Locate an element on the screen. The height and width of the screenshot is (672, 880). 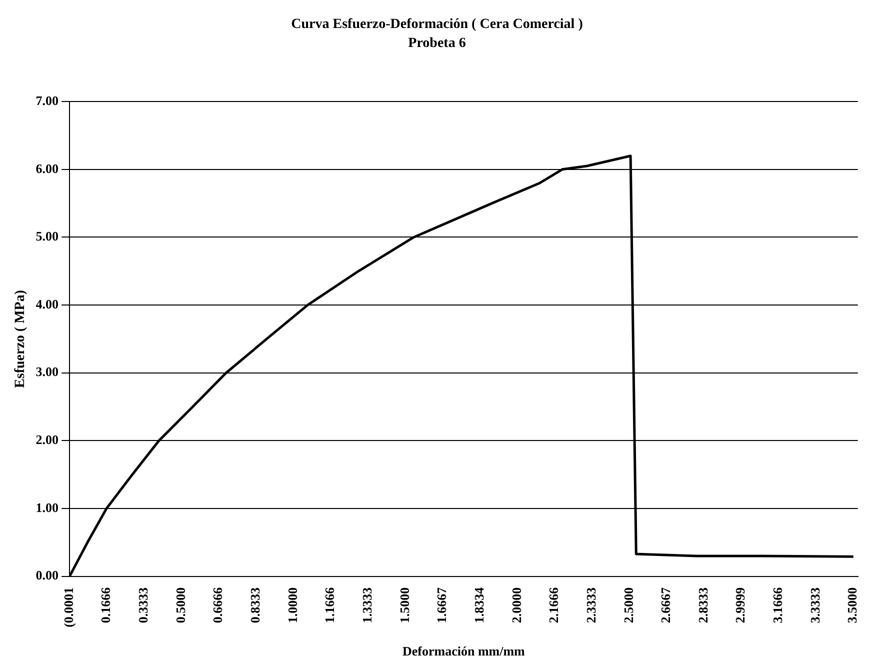
y-tick-label: 5.00 is located at coordinates (47, 236).